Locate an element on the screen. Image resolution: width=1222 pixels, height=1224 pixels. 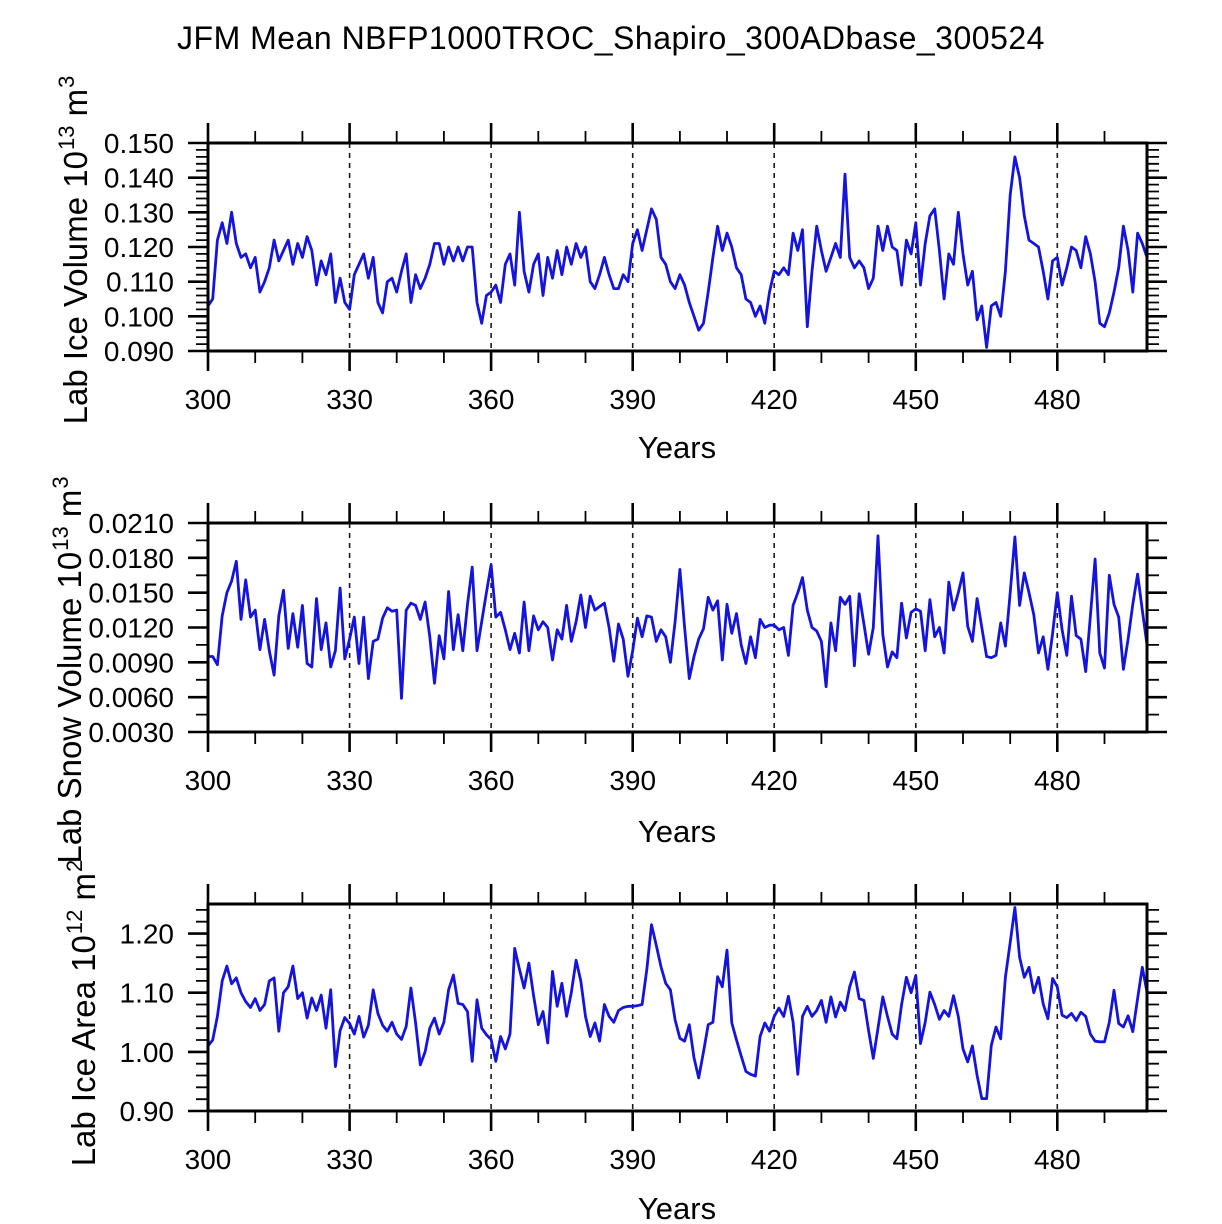
y-axis-label-unit-exponent: 2 is located at coordinates (74, 865).